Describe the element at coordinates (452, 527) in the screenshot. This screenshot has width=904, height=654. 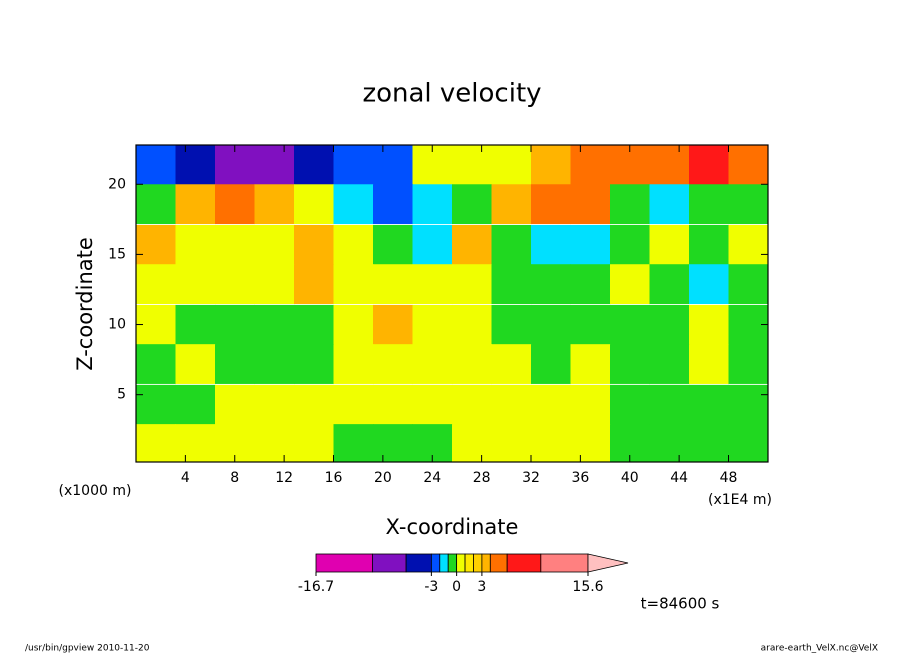
I see `x-axis-label: X-coordinate` at that location.